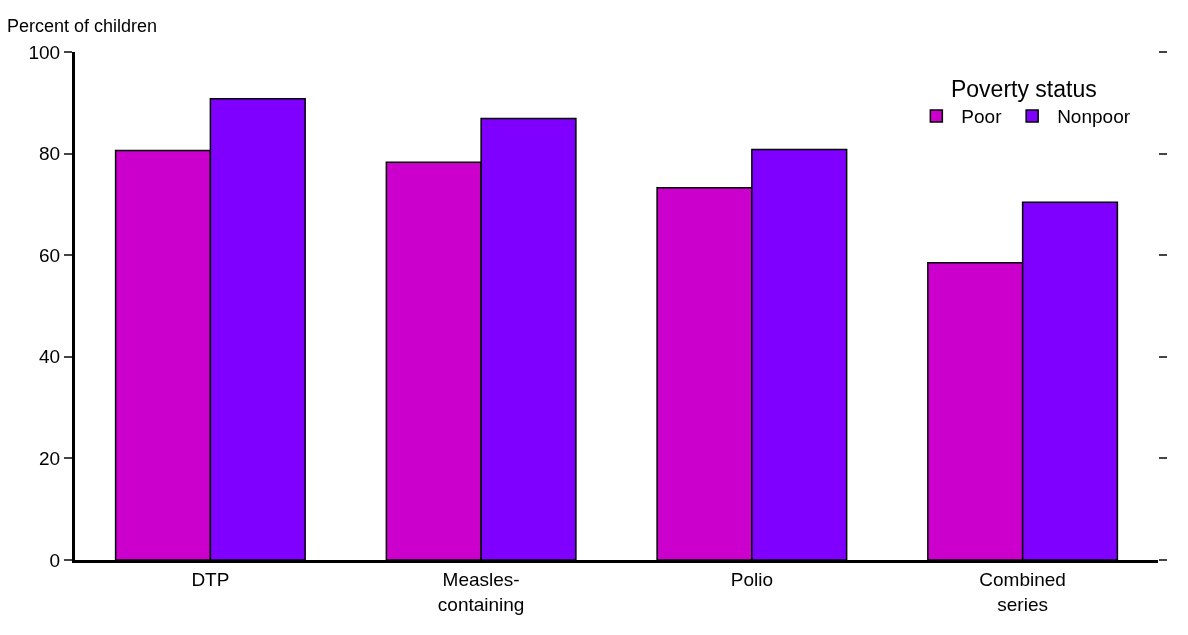 The width and height of the screenshot is (1188, 635). I want to click on y-tick-label: 80, so click(50, 154).